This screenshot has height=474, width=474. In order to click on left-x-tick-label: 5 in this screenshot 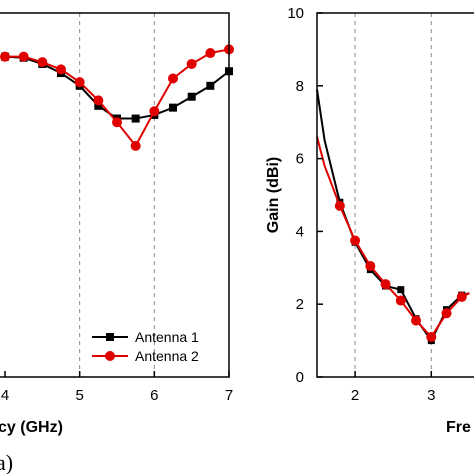, I will do `click(79, 395)`.